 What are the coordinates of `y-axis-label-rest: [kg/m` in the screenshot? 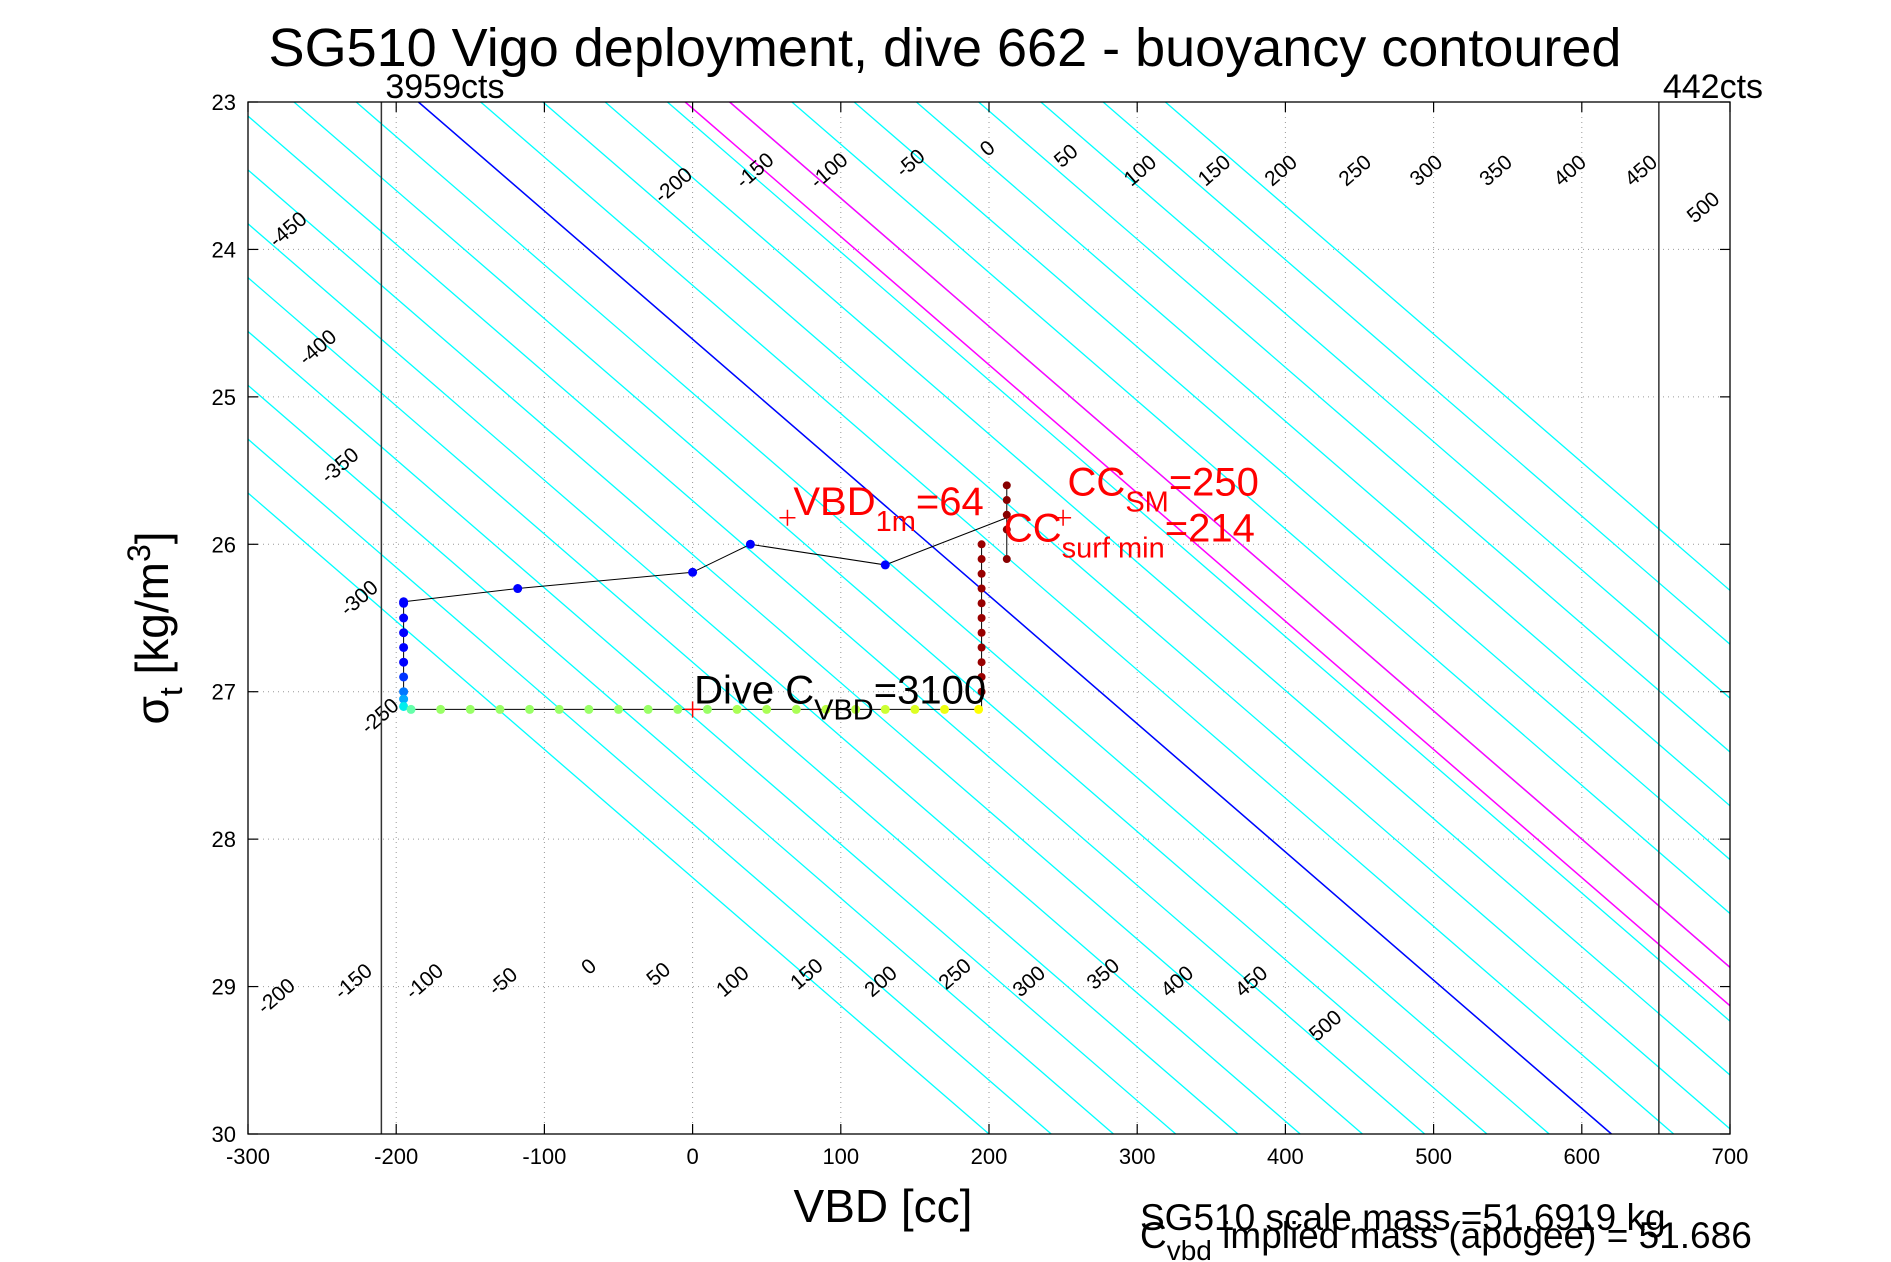 It's located at (152, 624).